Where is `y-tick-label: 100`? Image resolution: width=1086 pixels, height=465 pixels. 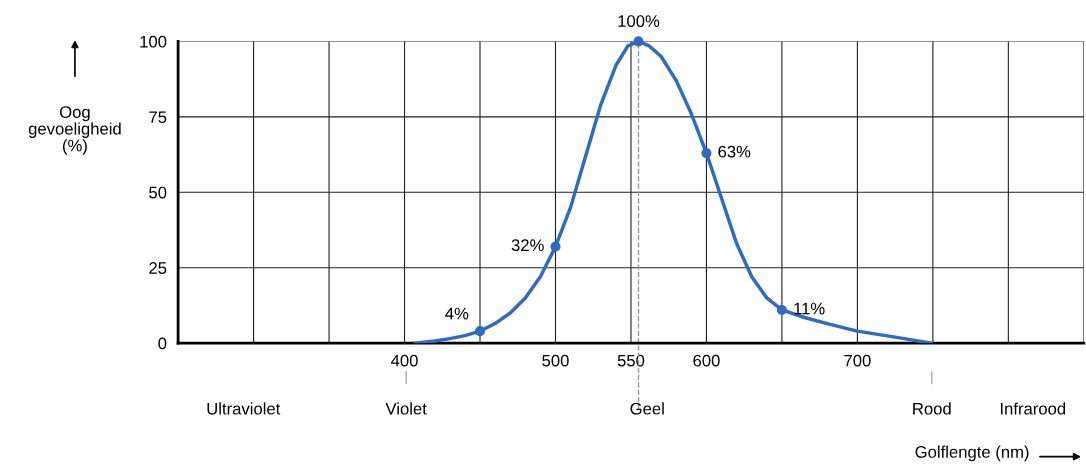
y-tick-label: 100 is located at coordinates (153, 41).